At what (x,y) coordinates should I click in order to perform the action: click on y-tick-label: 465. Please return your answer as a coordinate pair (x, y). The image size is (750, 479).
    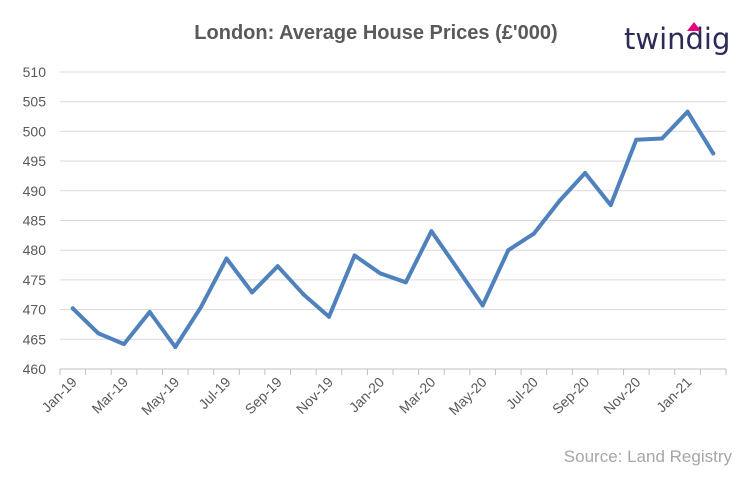
    Looking at the image, I should click on (35, 339).